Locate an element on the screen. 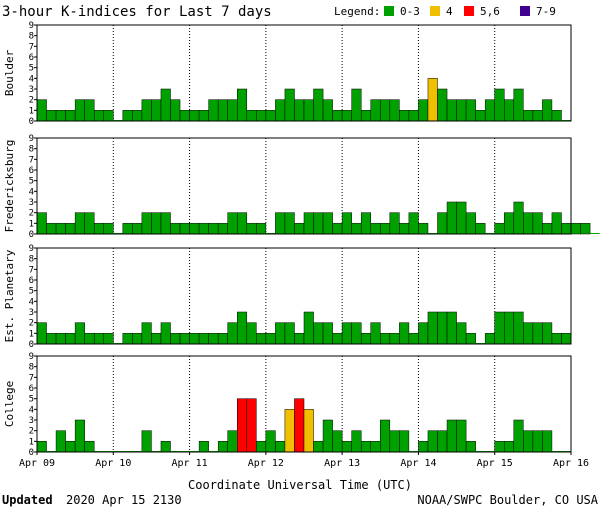 The height and width of the screenshot is (510, 600). y-tick-label: 0 is located at coordinates (31, 122).